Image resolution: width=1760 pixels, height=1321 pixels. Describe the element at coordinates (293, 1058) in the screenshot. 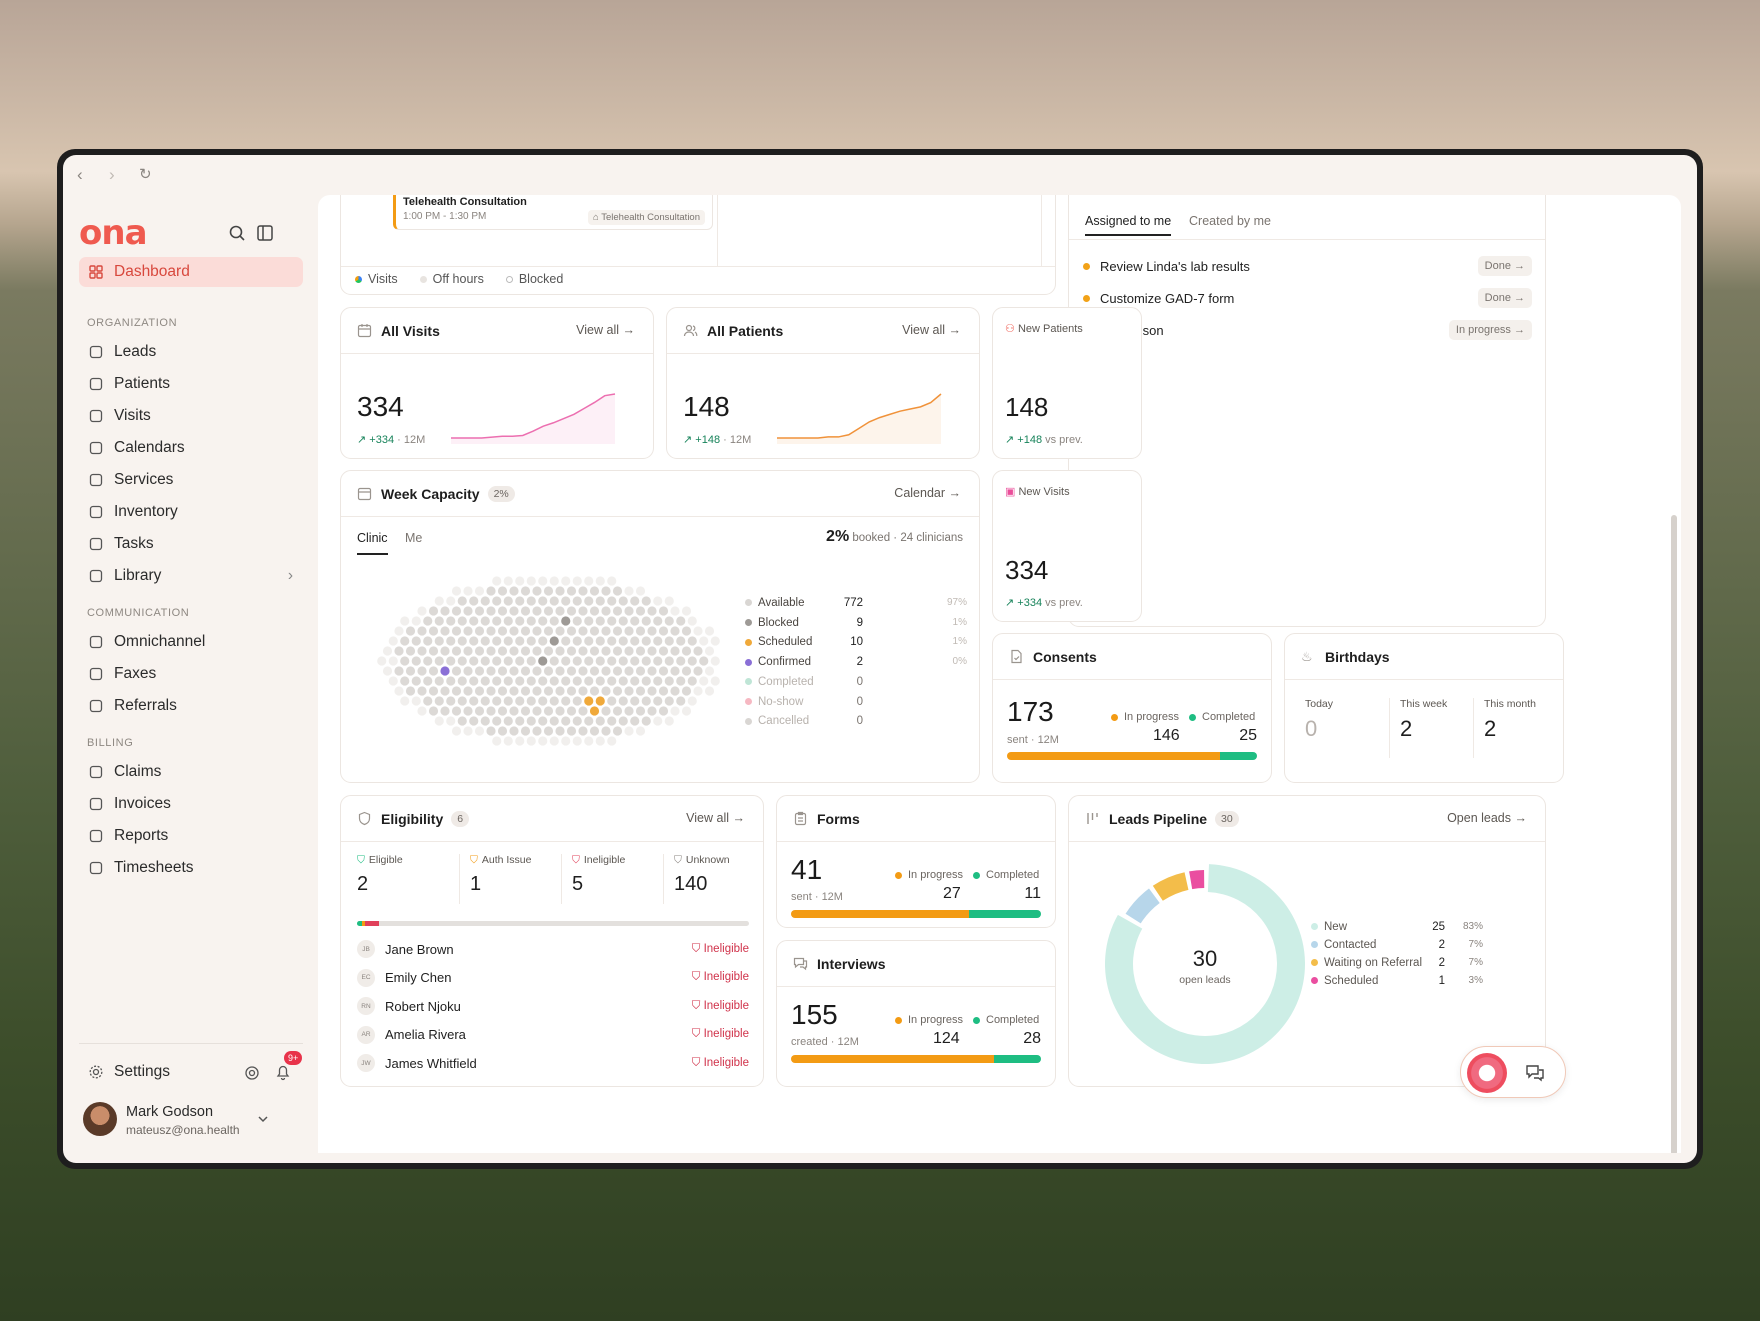

I see `notification-badge: 9+` at that location.